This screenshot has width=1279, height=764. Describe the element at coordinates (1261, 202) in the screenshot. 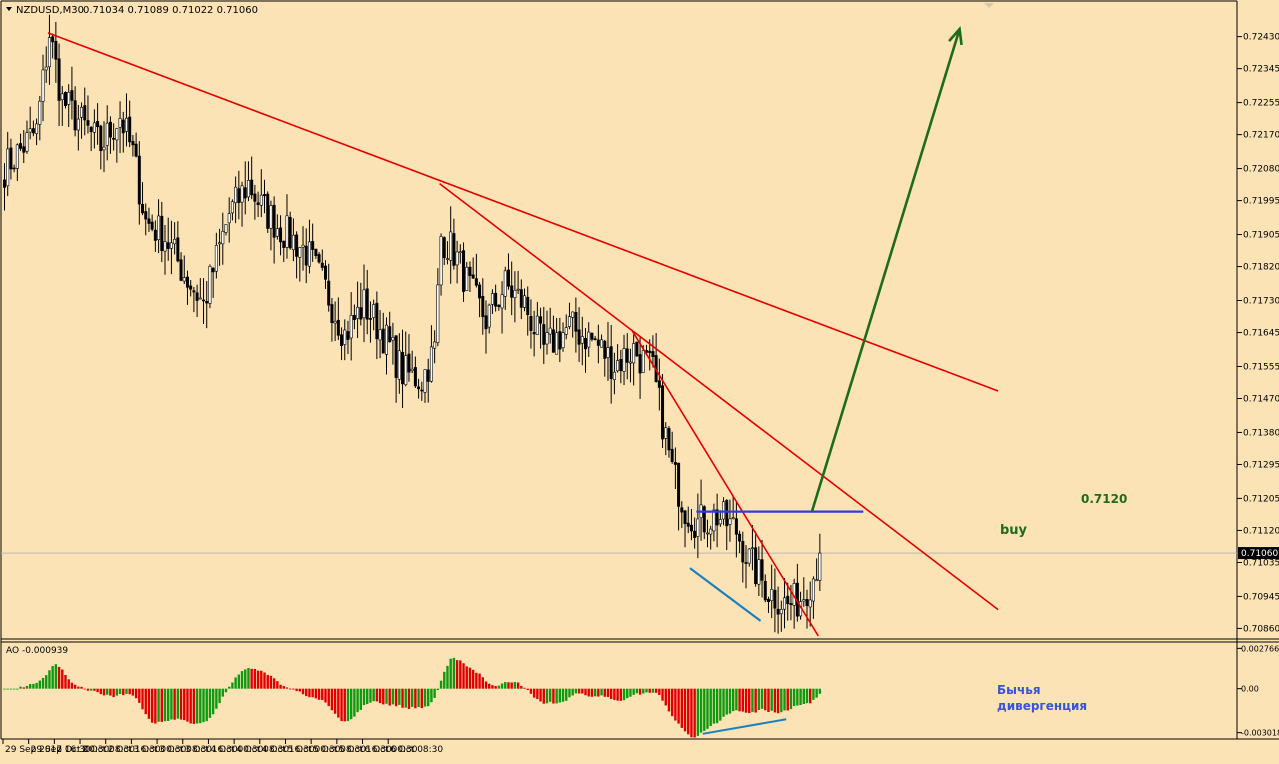

I see `price-tick-label: 0.71995` at that location.